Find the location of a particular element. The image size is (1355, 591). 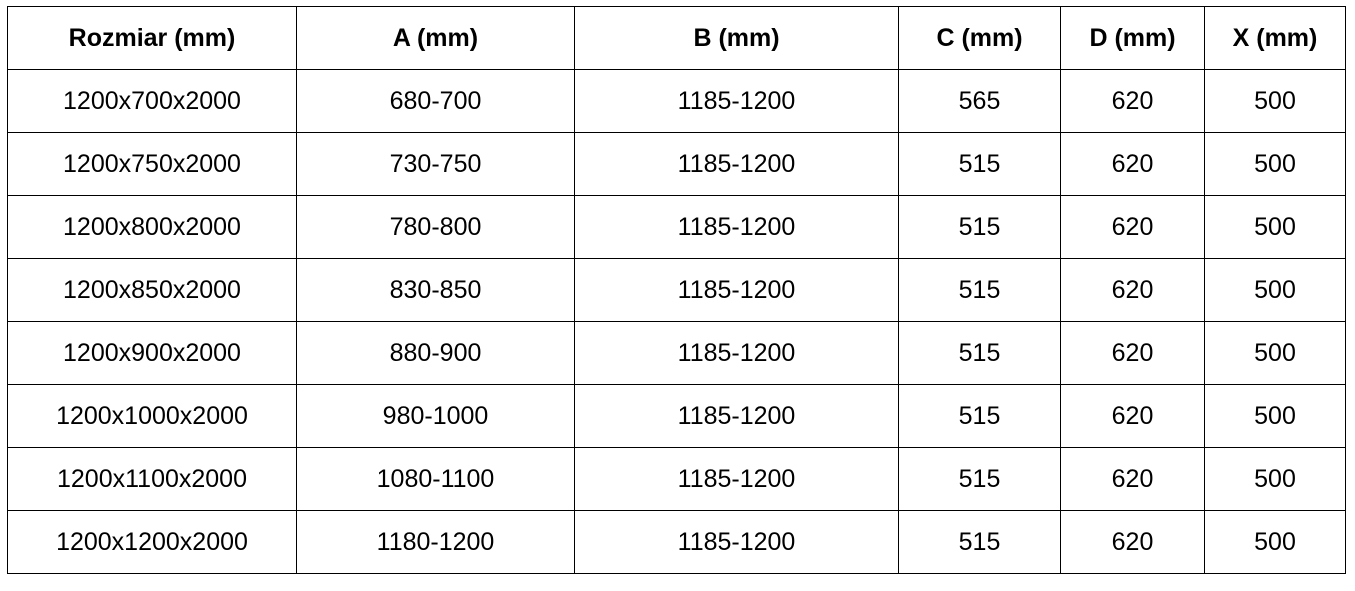

table-row: 1200x900x2000 880-900 1185-1200 515 620 500 is located at coordinates (676, 353).